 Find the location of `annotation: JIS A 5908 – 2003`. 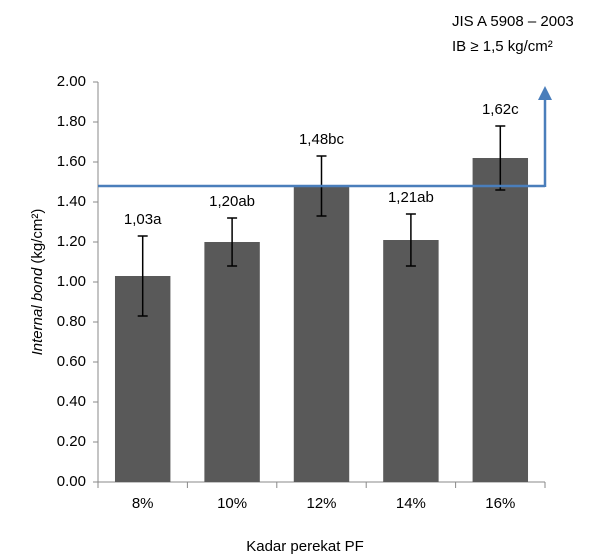

annotation: JIS A 5908 – 2003 is located at coordinates (513, 21).